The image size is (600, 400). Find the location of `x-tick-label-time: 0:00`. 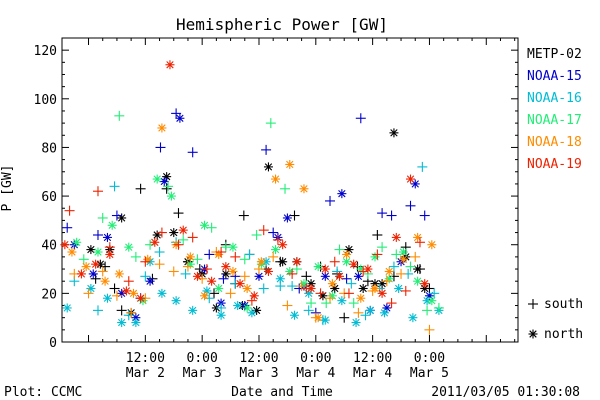

x-tick-label-time: 0:00 is located at coordinates (429, 358).